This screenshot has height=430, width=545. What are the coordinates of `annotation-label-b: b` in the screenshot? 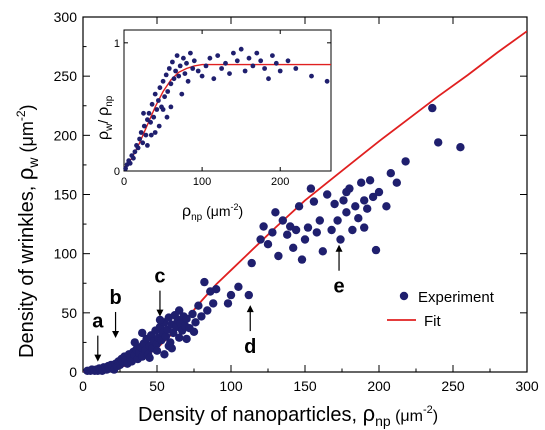 It's located at (115, 298).